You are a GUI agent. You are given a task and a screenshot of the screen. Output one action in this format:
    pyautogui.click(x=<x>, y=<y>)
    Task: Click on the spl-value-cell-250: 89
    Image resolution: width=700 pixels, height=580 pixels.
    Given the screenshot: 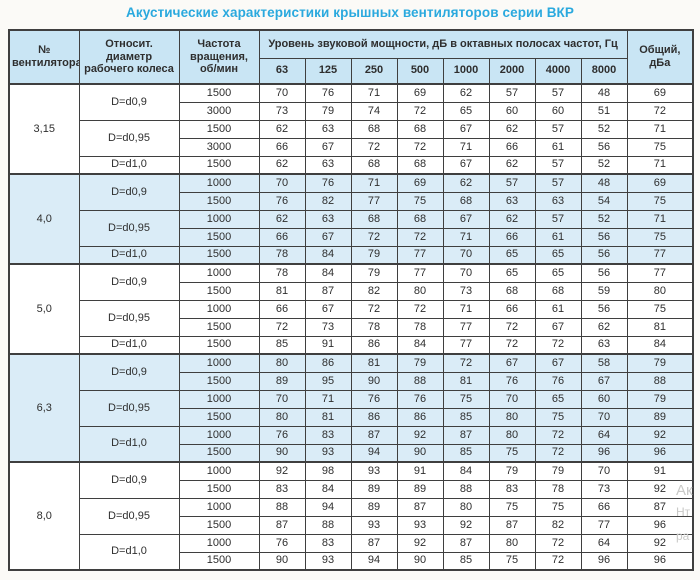 What is the action you would take?
    pyautogui.click(x=374, y=507)
    